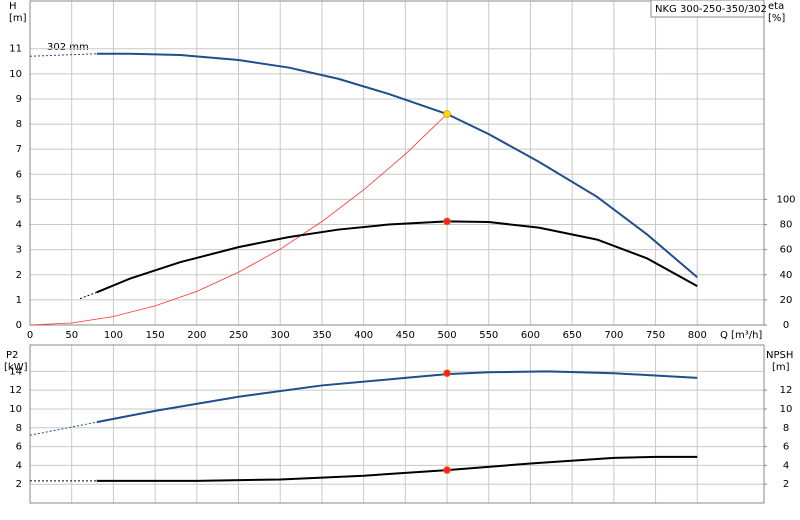 The width and height of the screenshot is (800, 520). I want to click on y2-tick-label: 8, so click(786, 428).